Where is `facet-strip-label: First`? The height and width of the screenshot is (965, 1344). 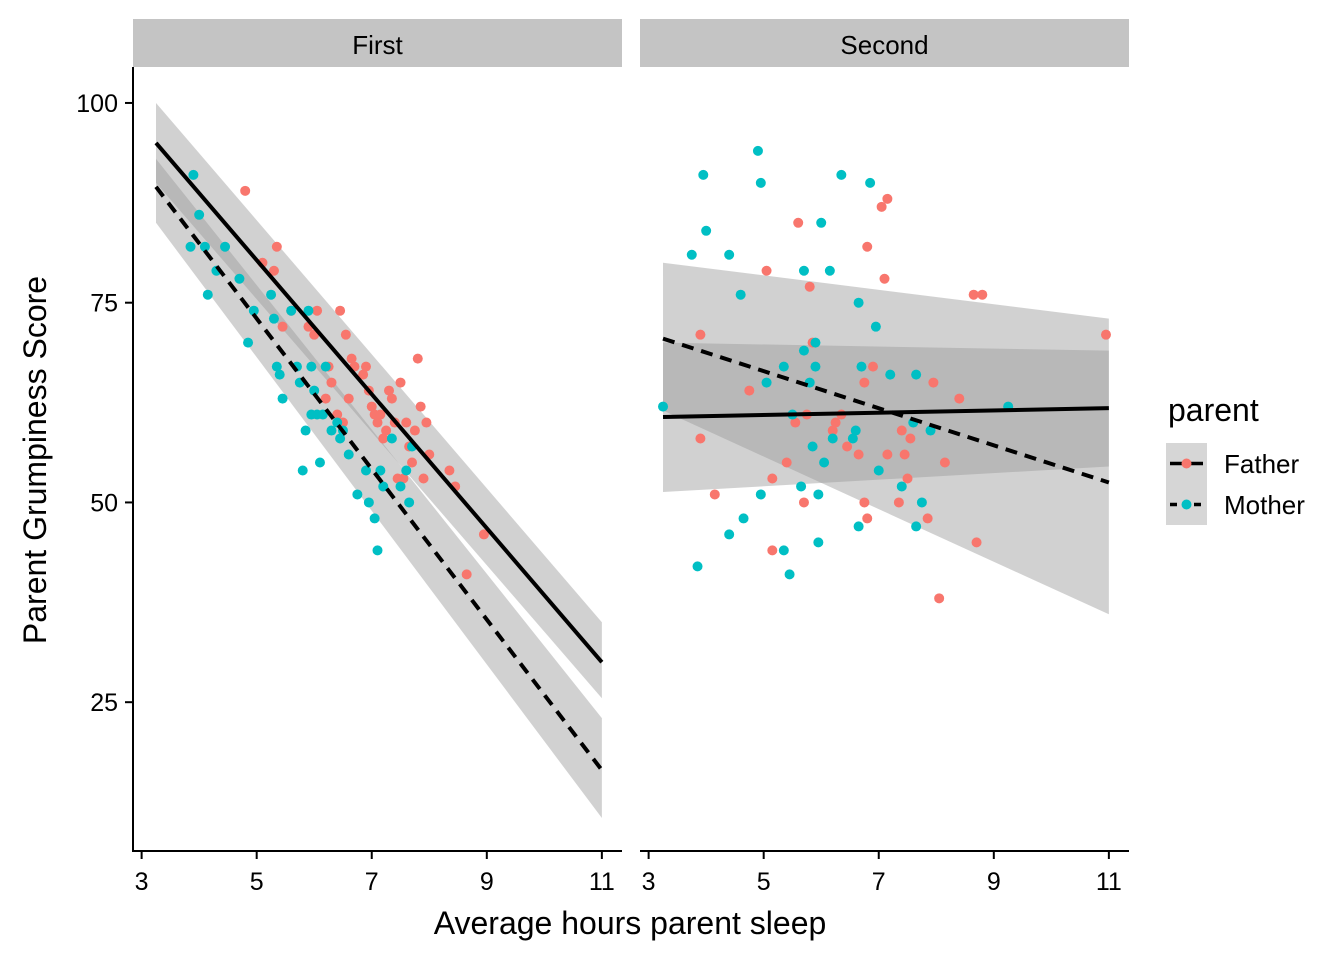
facet-strip-label: First is located at coordinates (377, 45).